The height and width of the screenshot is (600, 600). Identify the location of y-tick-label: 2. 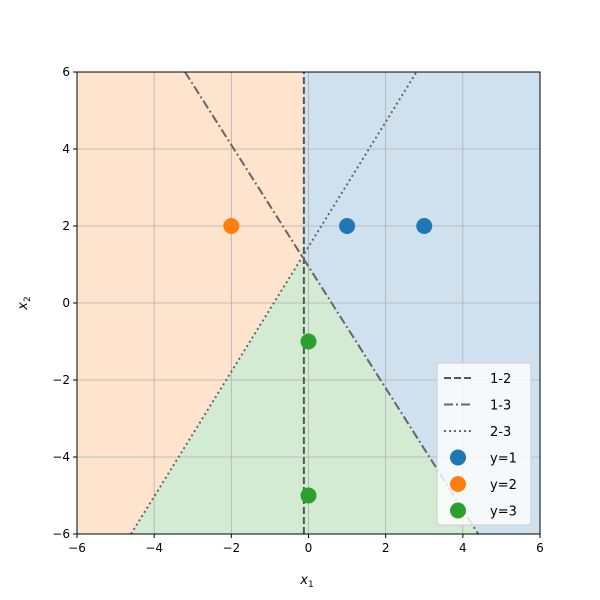
(66, 226).